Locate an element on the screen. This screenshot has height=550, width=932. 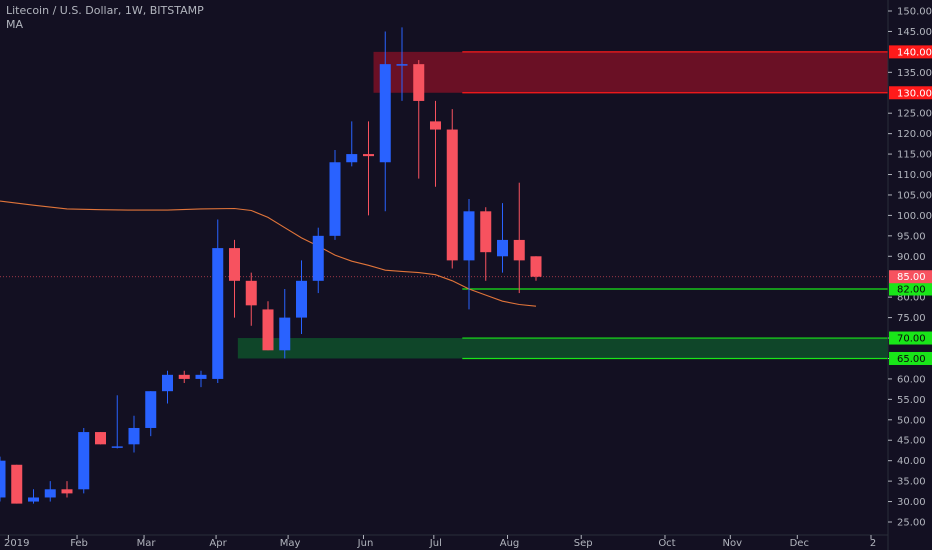
x-tick-label: May is located at coordinates (290, 543).